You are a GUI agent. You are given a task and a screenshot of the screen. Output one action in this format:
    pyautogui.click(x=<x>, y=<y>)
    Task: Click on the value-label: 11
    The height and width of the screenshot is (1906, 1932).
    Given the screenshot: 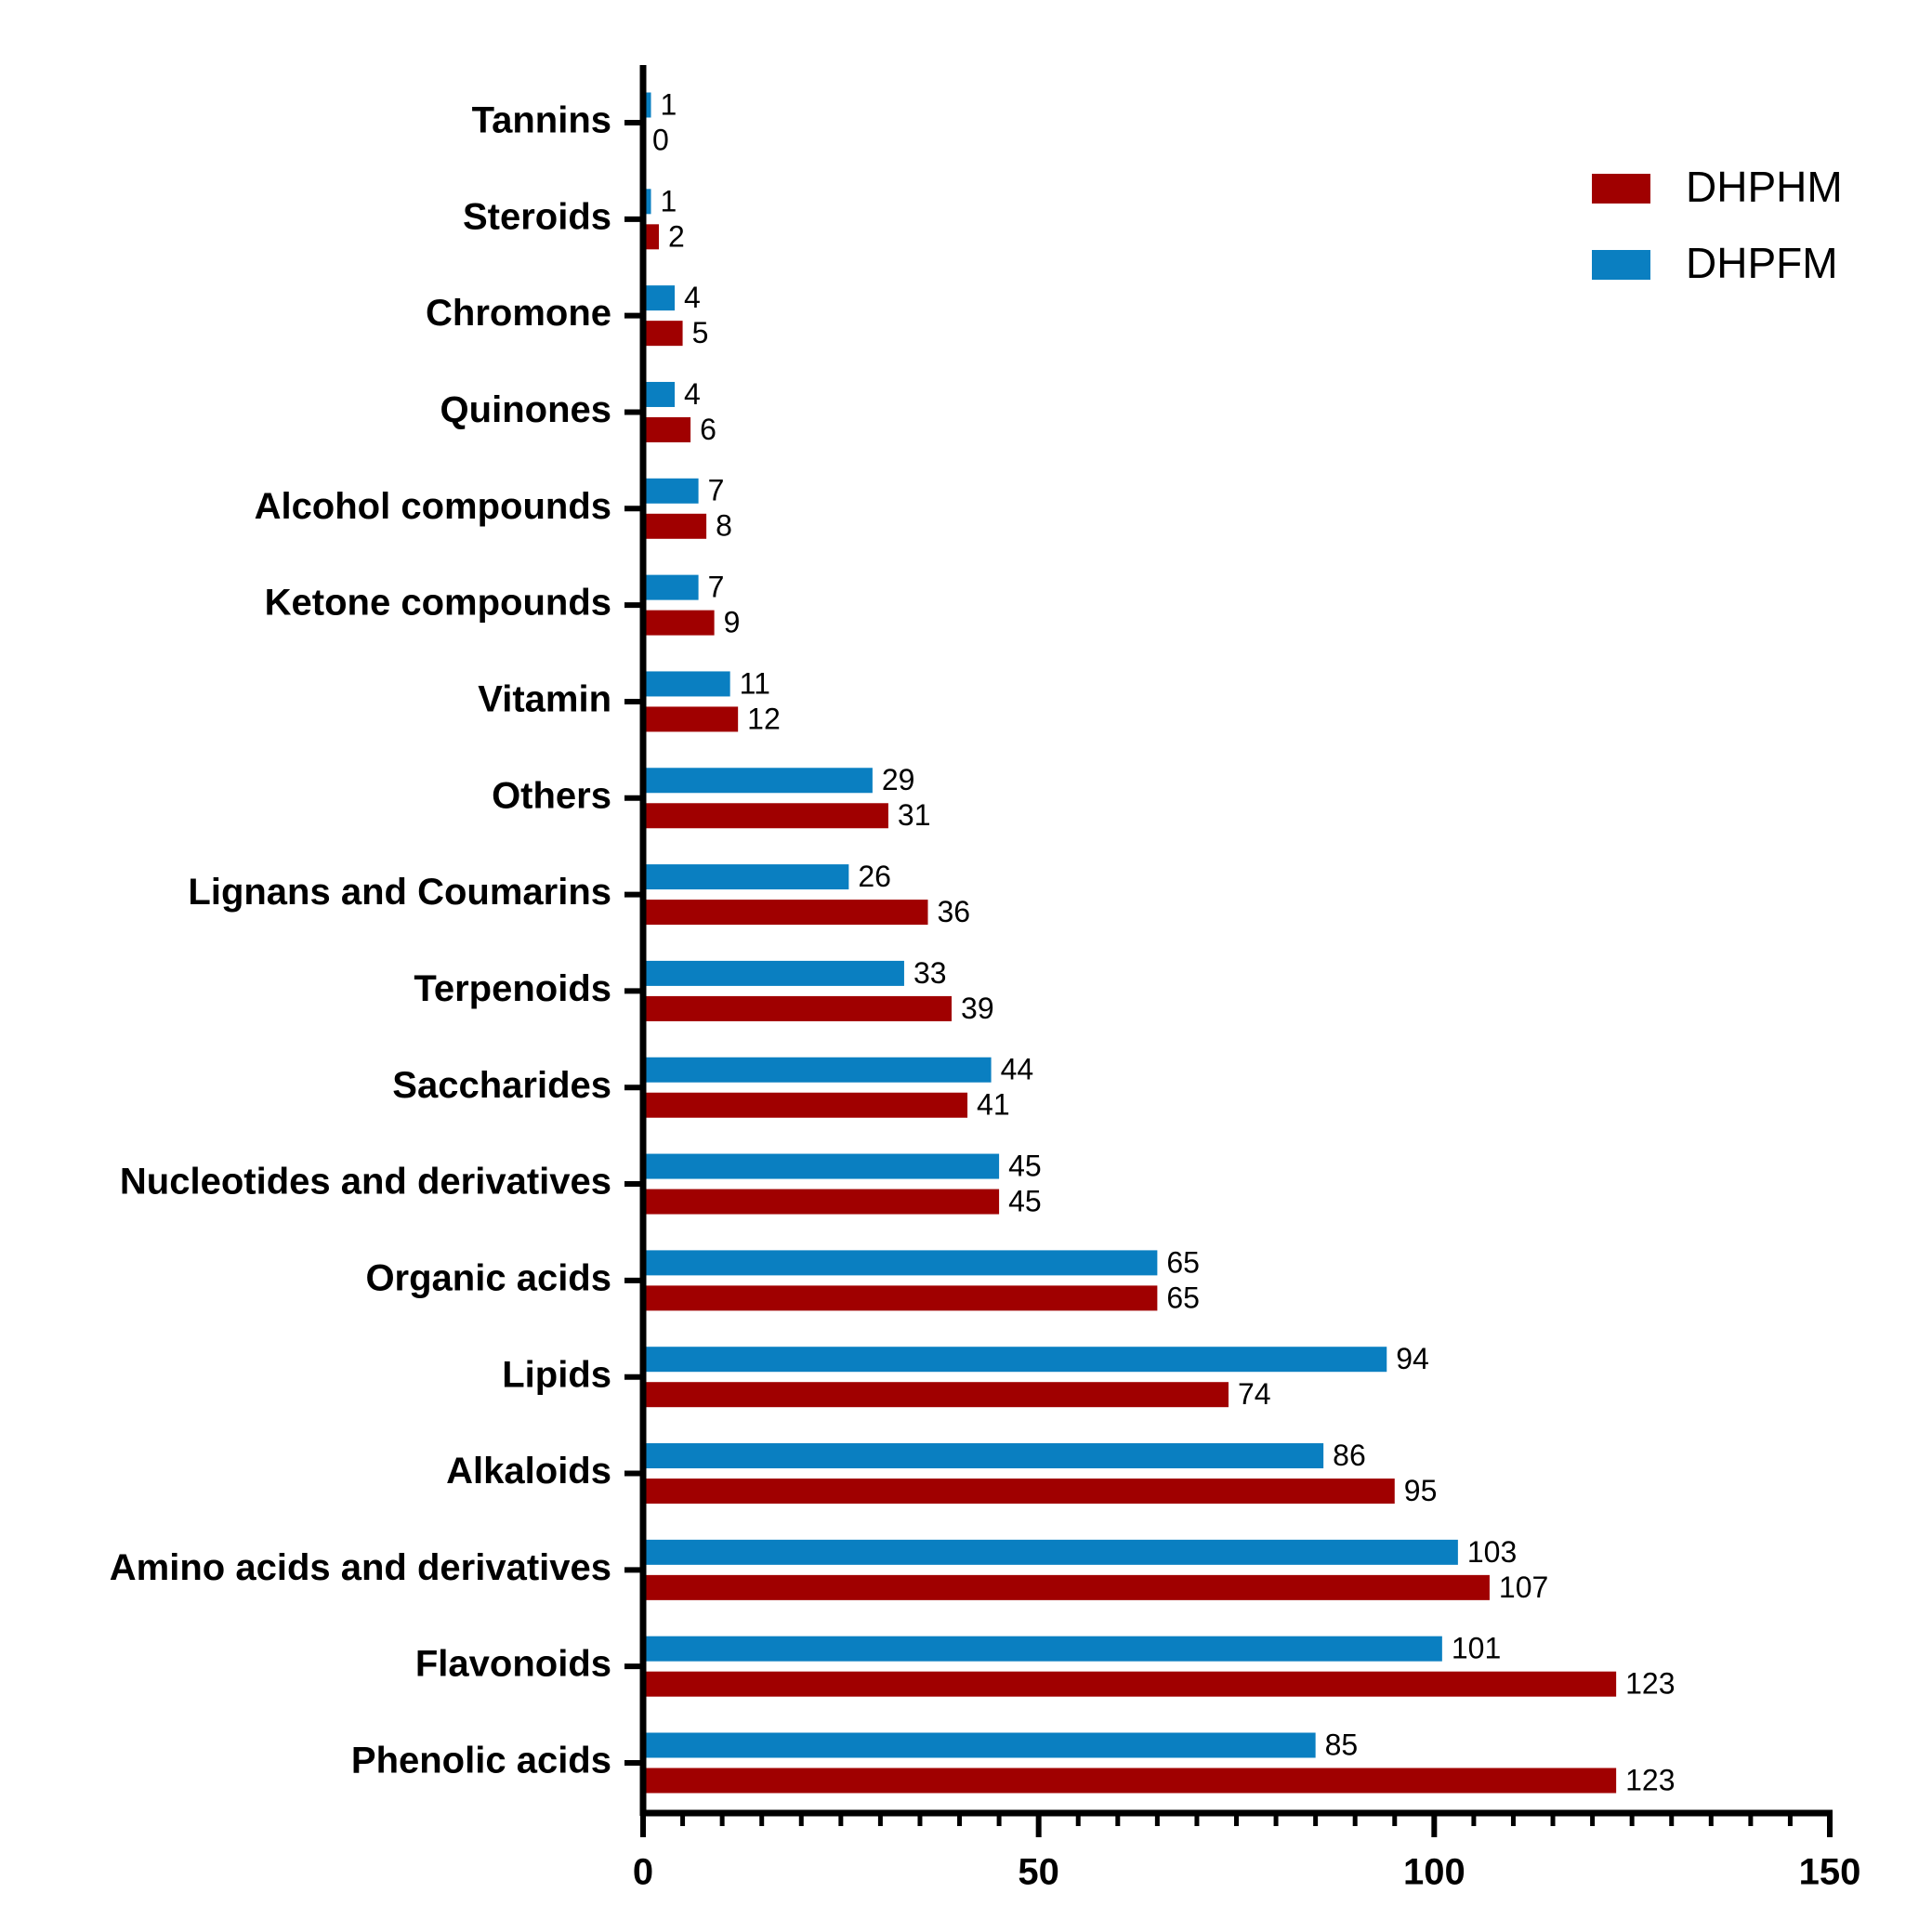 What is the action you would take?
    pyautogui.click(x=755, y=683)
    